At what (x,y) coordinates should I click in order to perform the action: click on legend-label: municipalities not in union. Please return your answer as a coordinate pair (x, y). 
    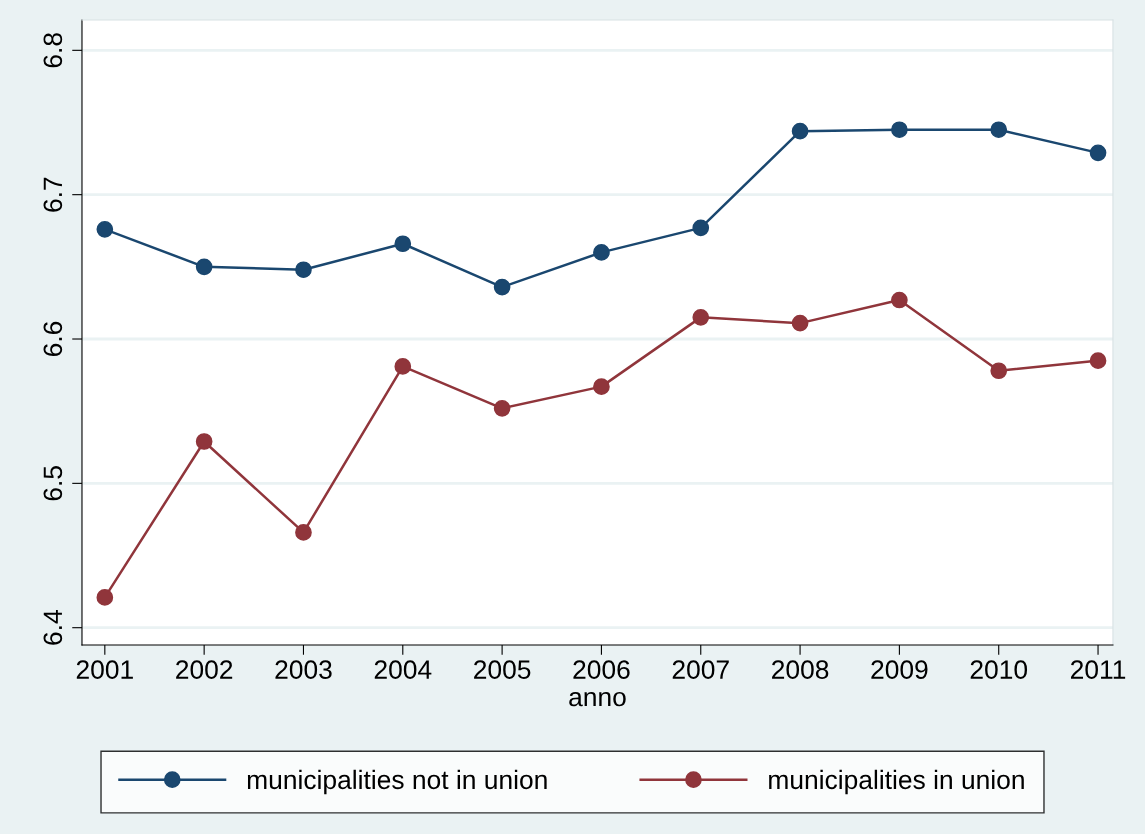
    Looking at the image, I should click on (397, 782).